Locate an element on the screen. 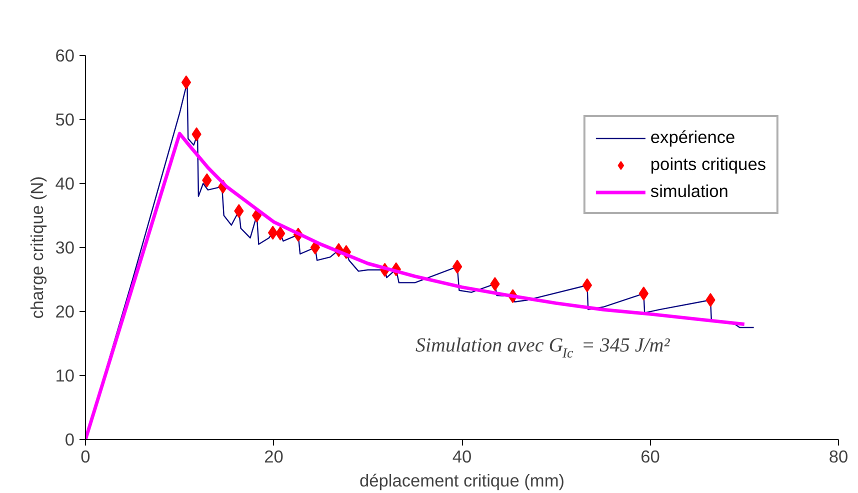  y-tick-label: 60 is located at coordinates (65, 56).